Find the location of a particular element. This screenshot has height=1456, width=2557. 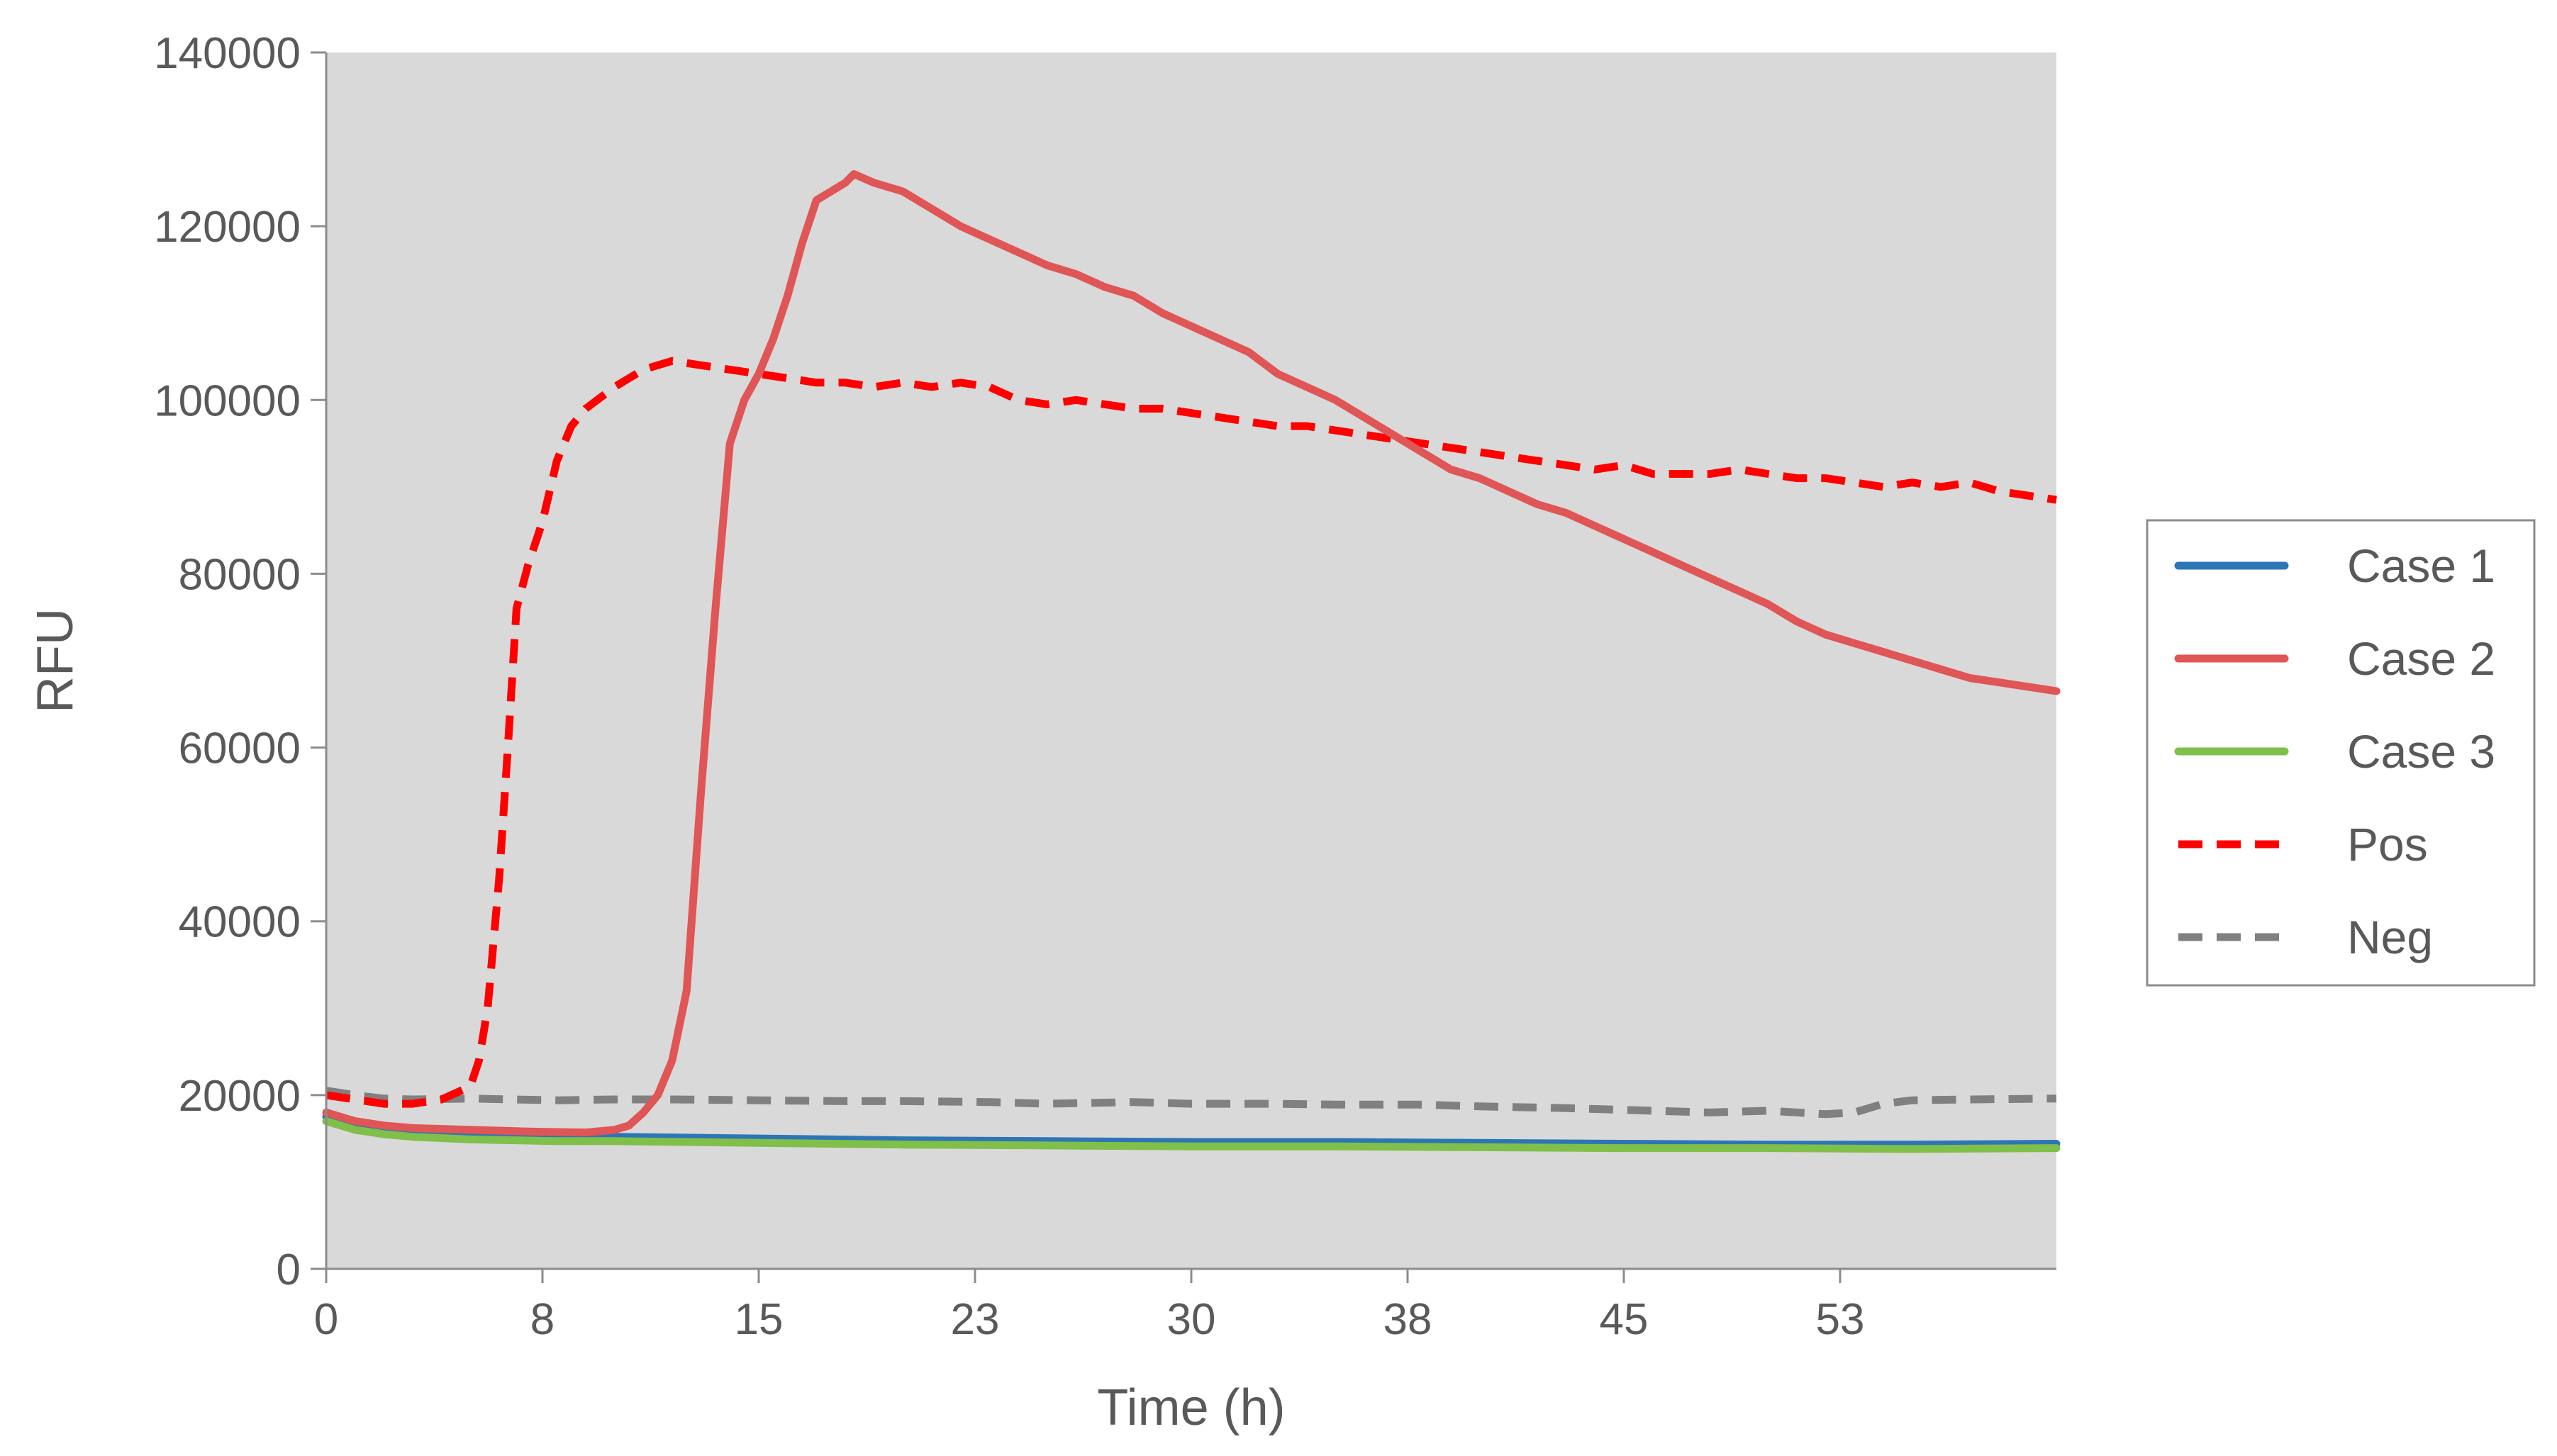

x-tick-label: 15 is located at coordinates (760, 1320).